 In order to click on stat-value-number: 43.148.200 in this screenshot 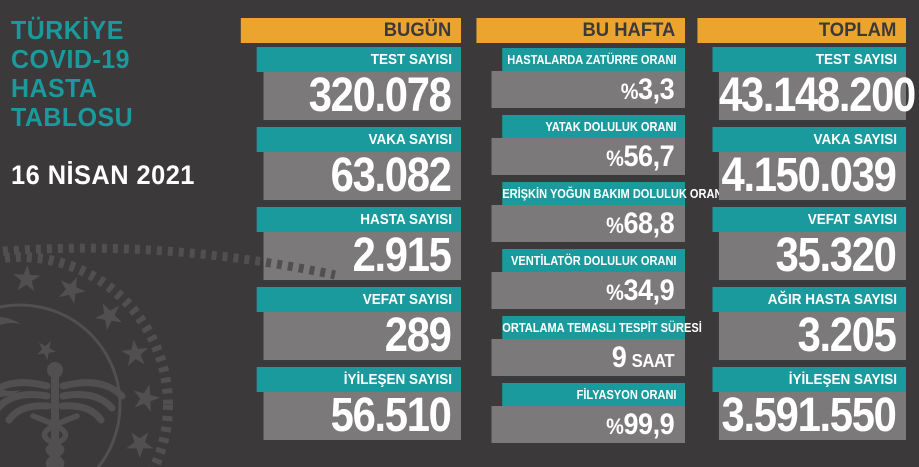, I will do `click(817, 95)`.